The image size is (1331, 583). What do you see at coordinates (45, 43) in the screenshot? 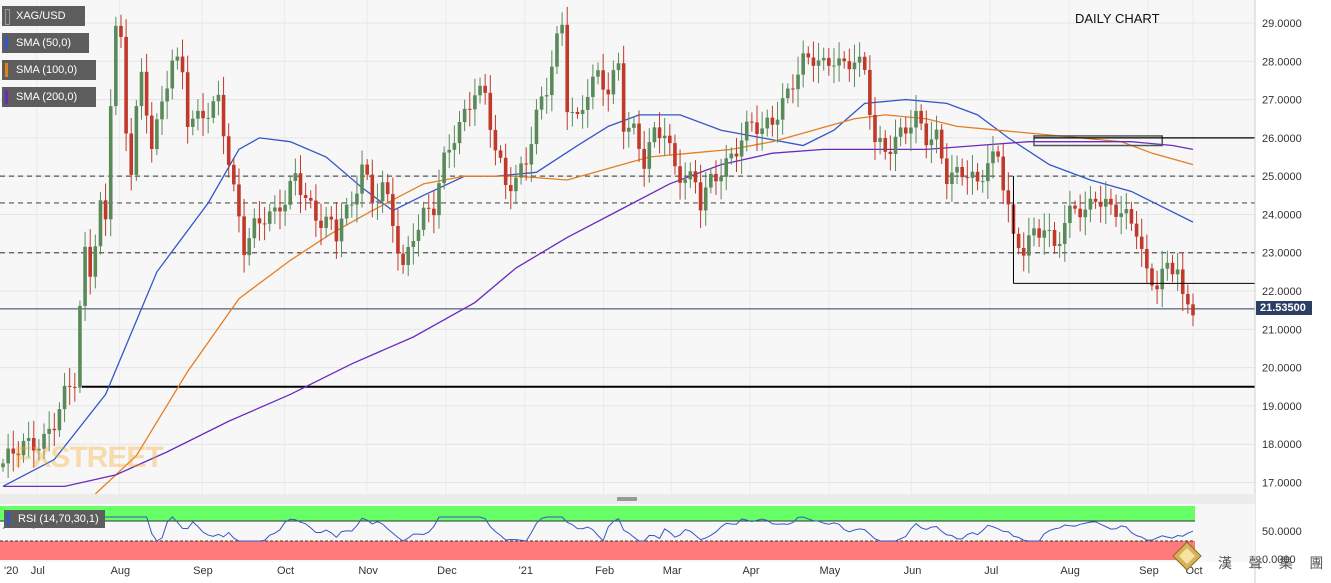
I see `legend-sma-50: SMA (50,0)` at bounding box center [45, 43].